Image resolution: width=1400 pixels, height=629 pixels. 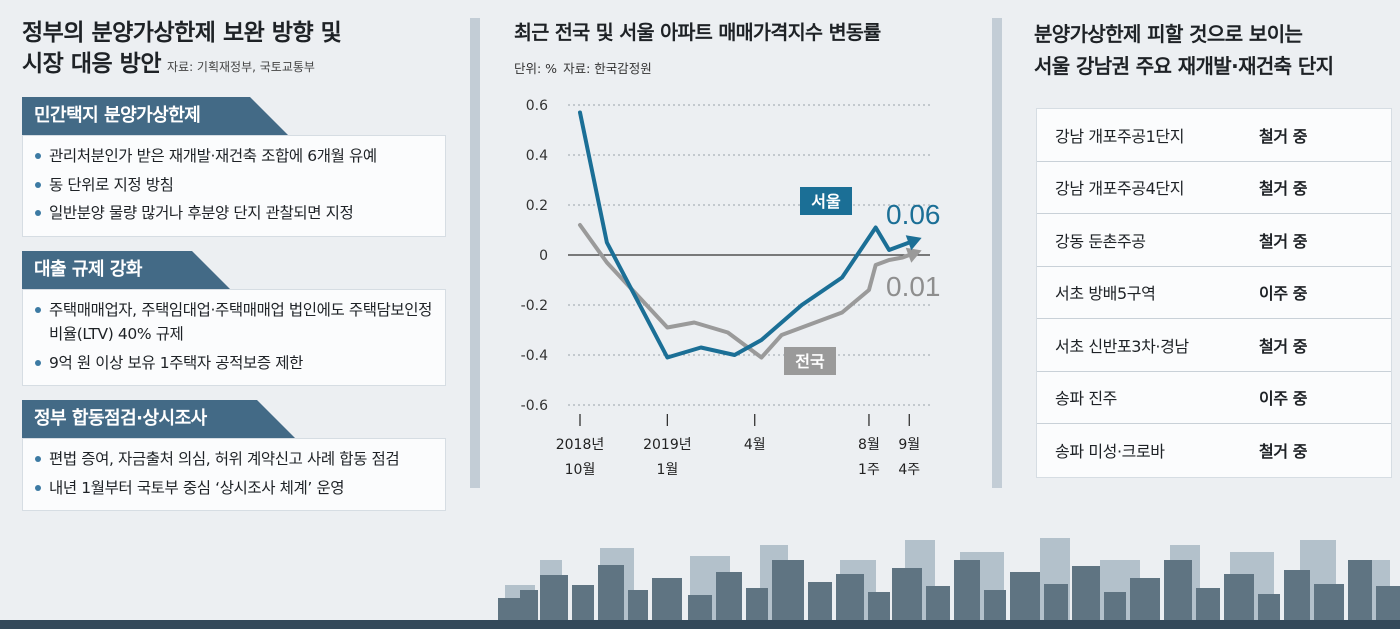 I want to click on national-legend-tag-label: 전국, so click(x=810, y=361).